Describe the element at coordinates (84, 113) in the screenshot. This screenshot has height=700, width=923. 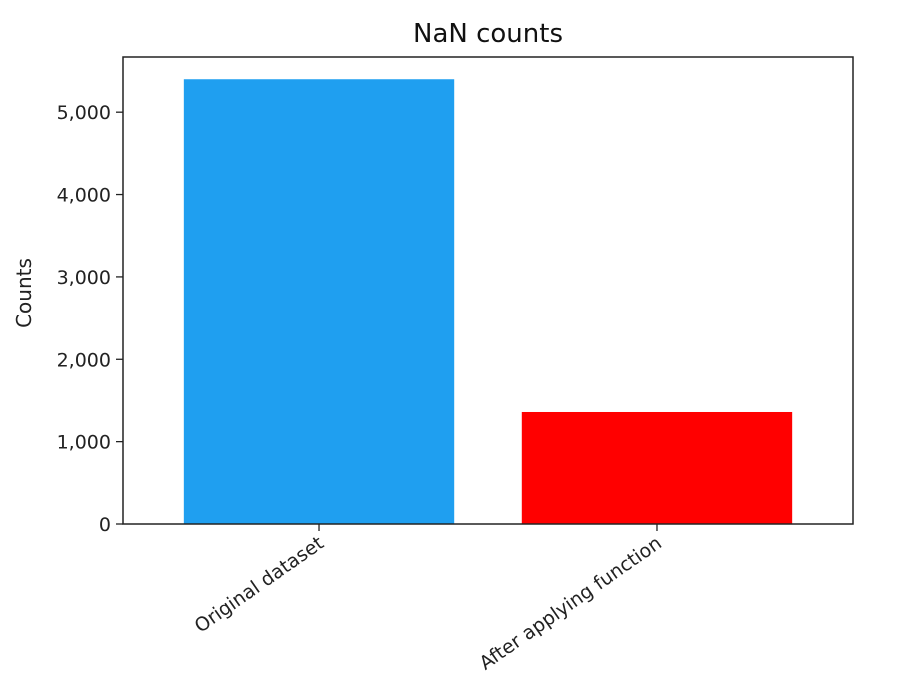
I see `y-tick-label: 5,000` at that location.